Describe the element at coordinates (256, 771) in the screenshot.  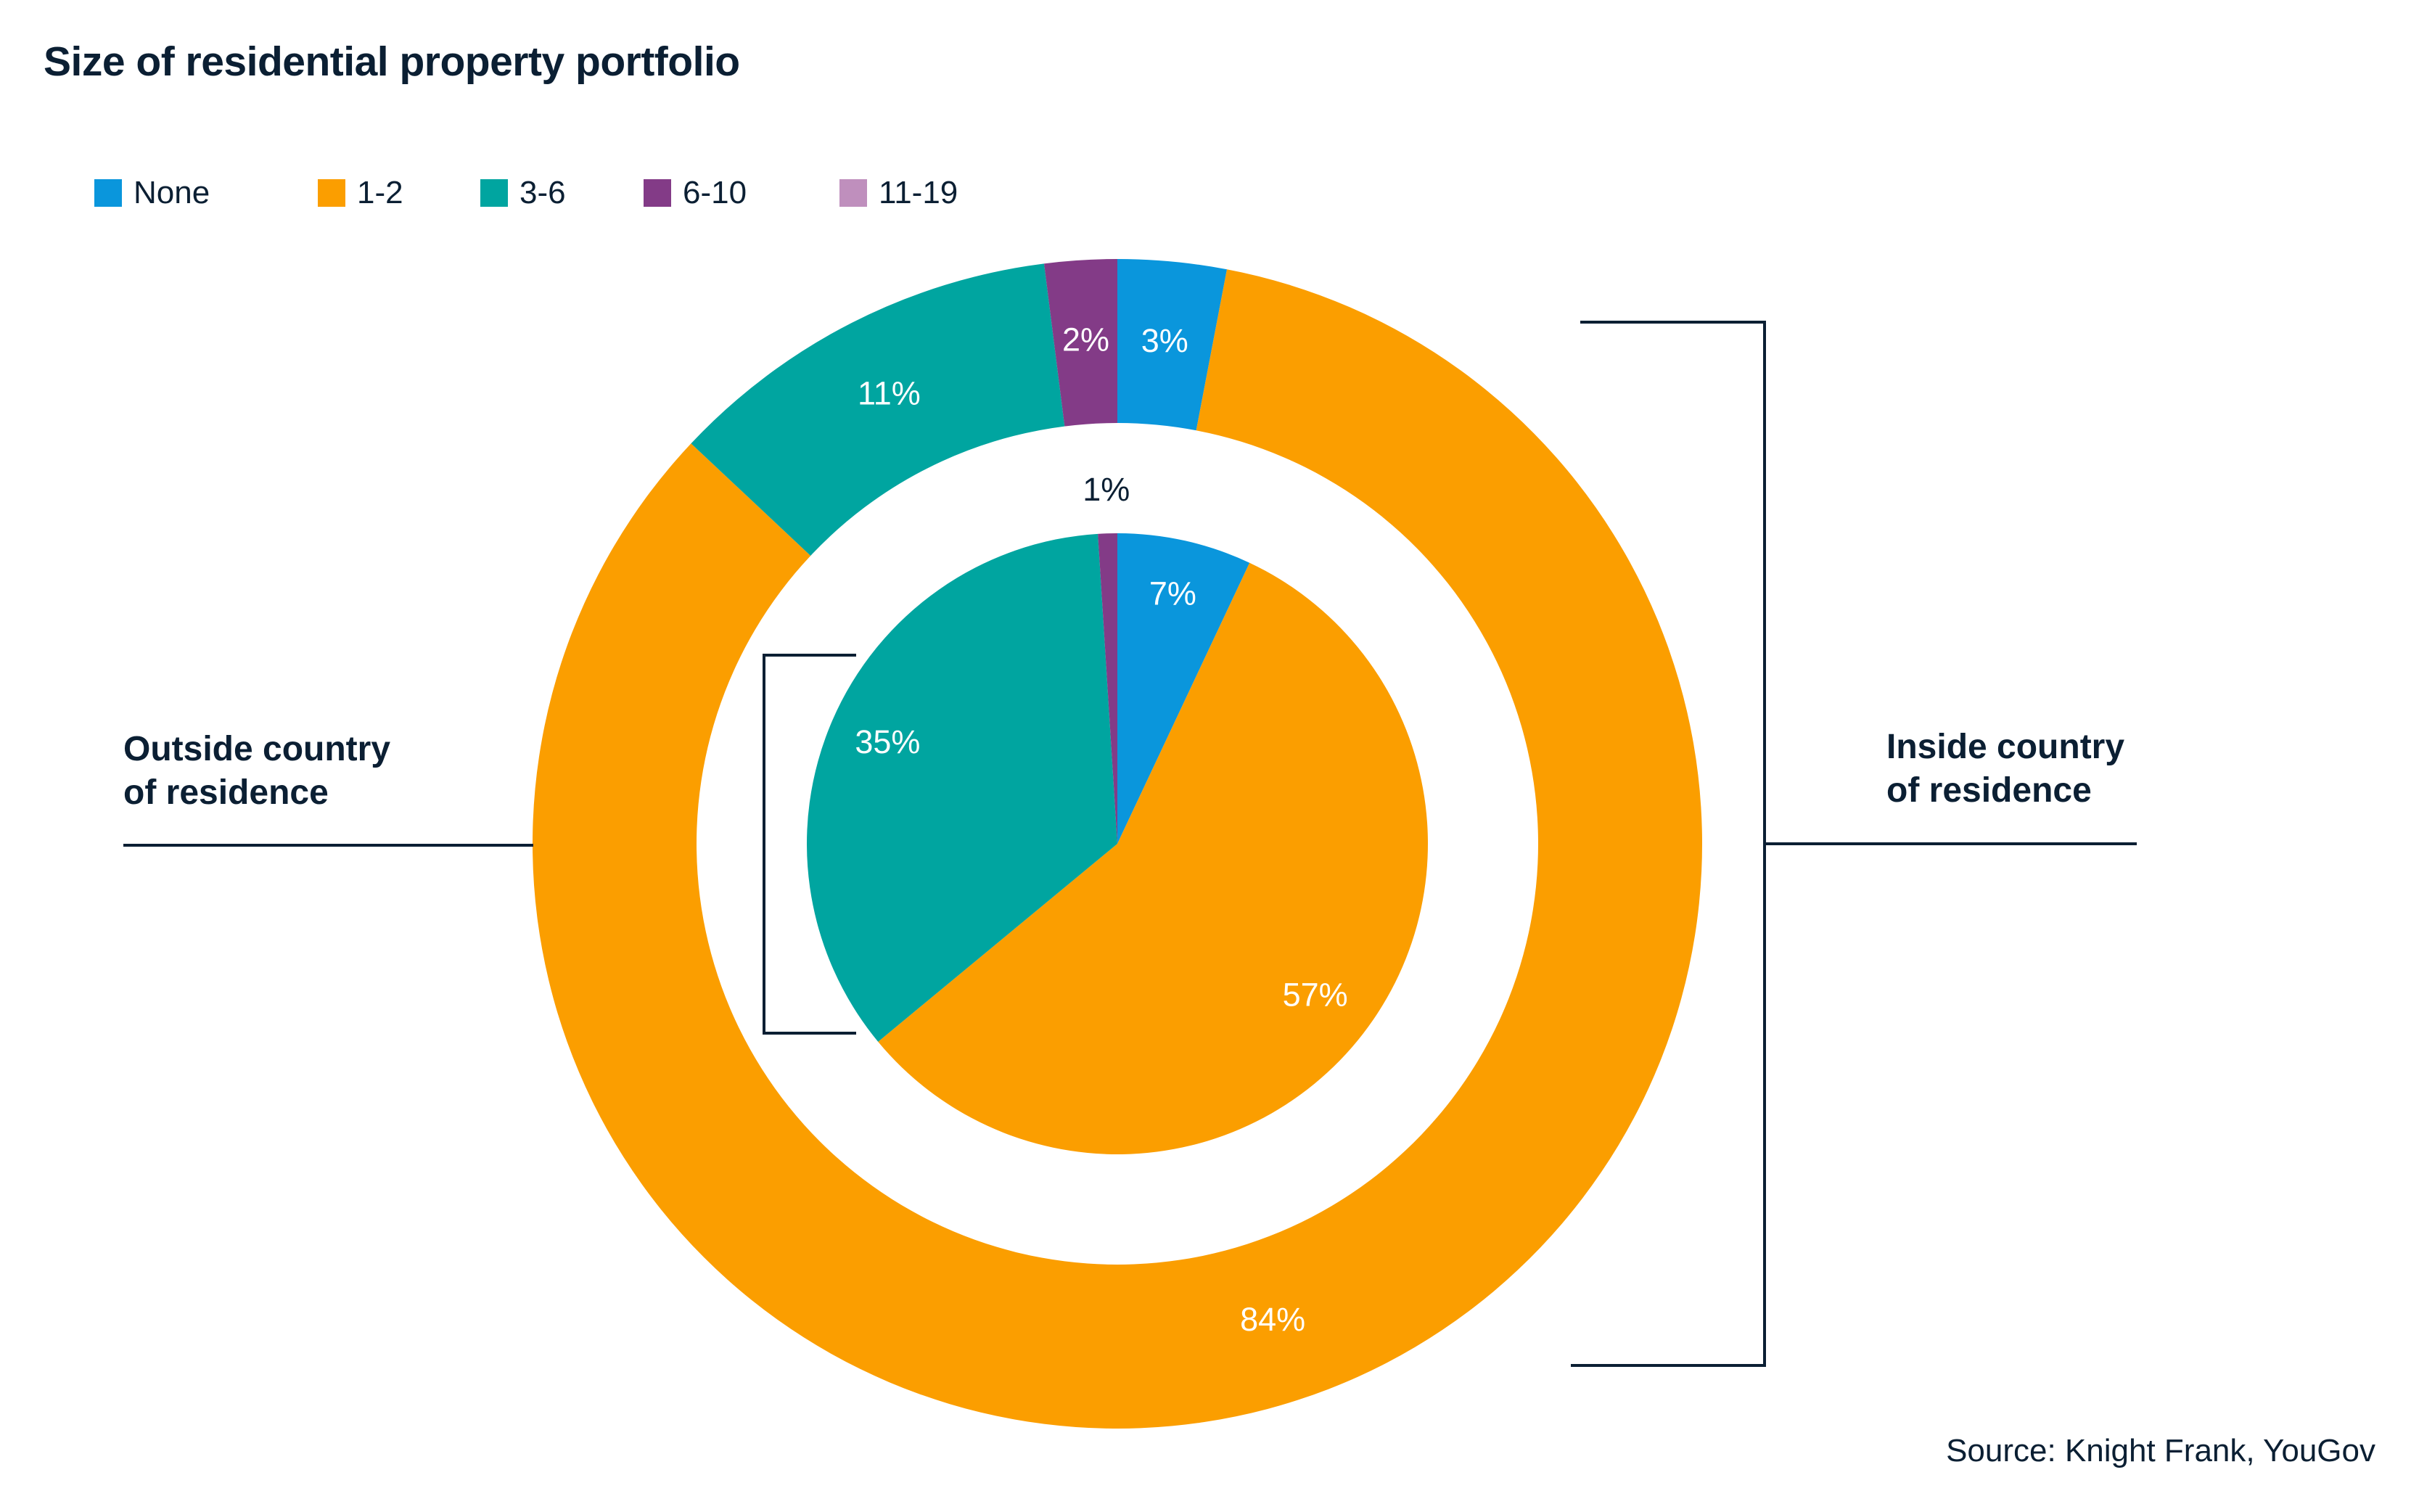
I see `outside-annotation: Outside country of residence` at that location.